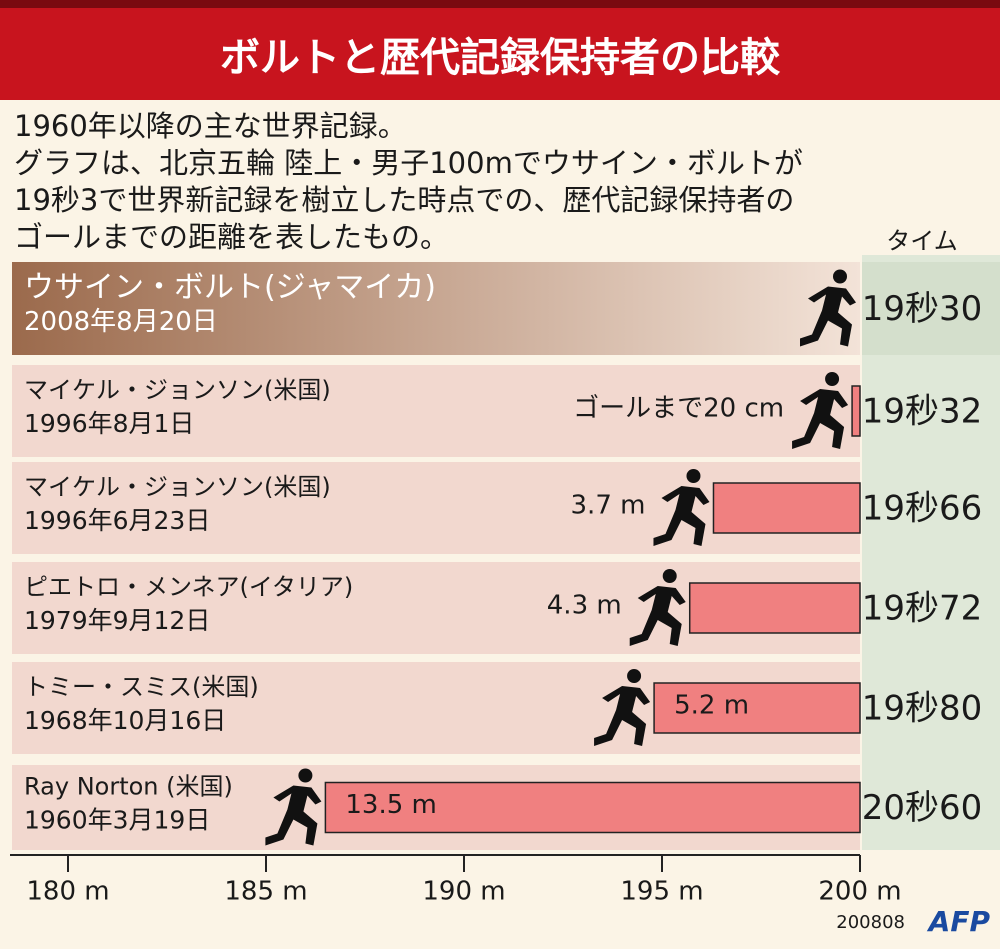  I want to click on time-label: 19秒32, so click(922, 412).